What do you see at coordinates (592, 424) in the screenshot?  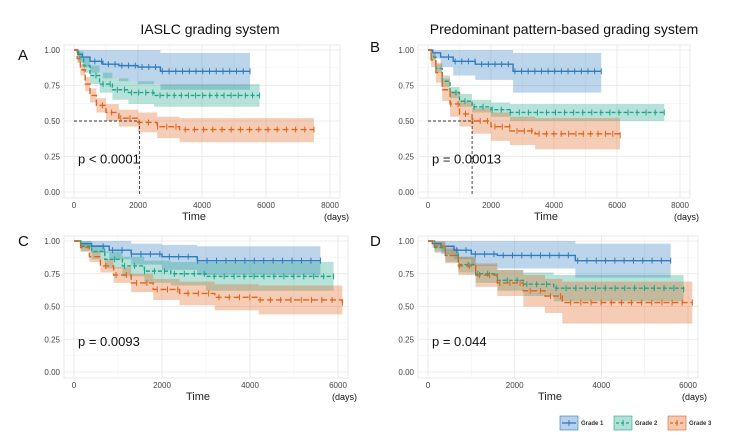 I see `legend-label-1: Grade 1` at bounding box center [592, 424].